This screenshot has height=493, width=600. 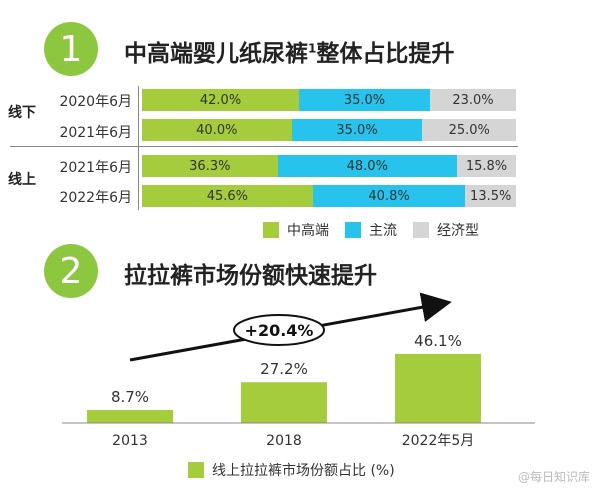 I want to click on legend-item: 经济型, so click(x=446, y=230).